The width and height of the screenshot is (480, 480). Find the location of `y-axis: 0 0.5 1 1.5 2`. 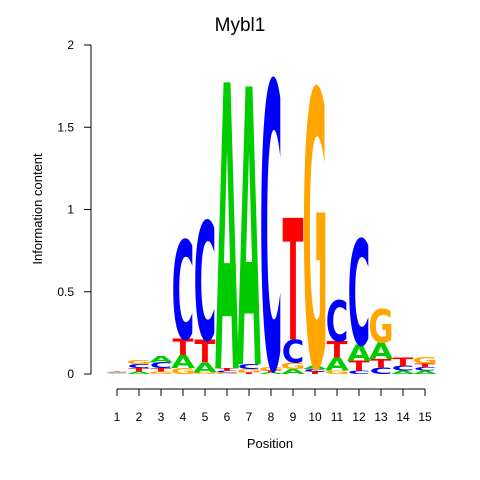

y-axis: 0 0.5 1 1.5 2 is located at coordinates (74, 209).